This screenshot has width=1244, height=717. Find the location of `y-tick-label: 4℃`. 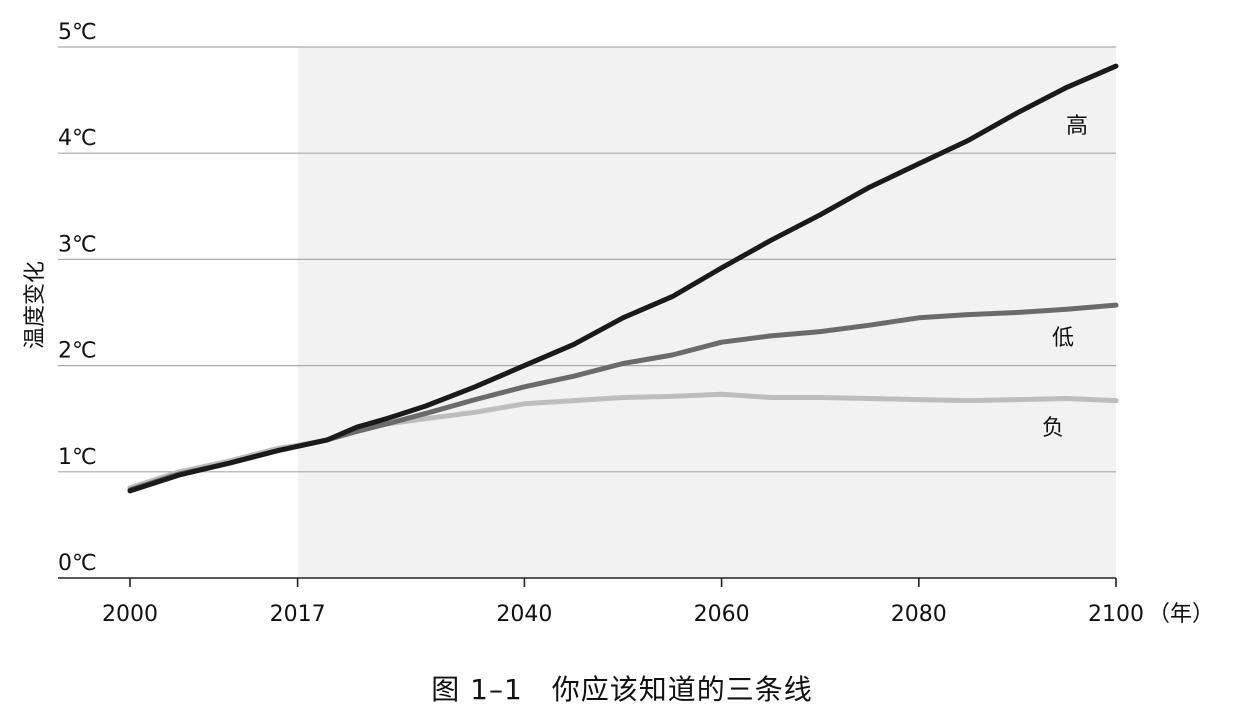

y-tick-label: 4℃ is located at coordinates (77, 138).